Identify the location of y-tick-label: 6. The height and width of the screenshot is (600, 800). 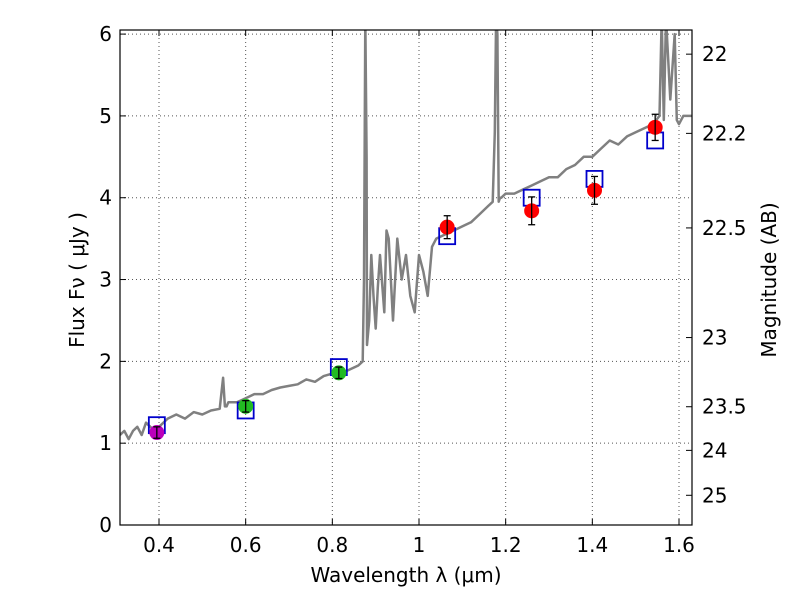
(105, 34).